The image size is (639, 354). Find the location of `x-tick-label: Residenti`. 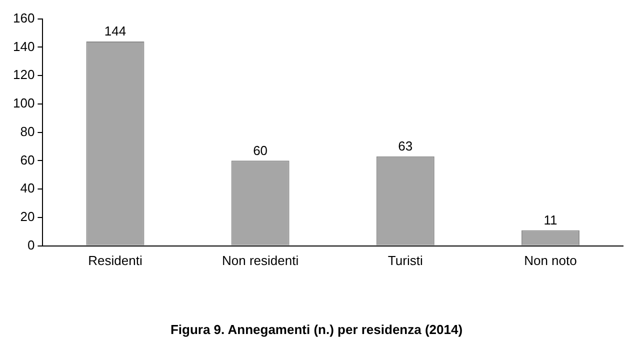

x-tick-label: Residenti is located at coordinates (115, 260).